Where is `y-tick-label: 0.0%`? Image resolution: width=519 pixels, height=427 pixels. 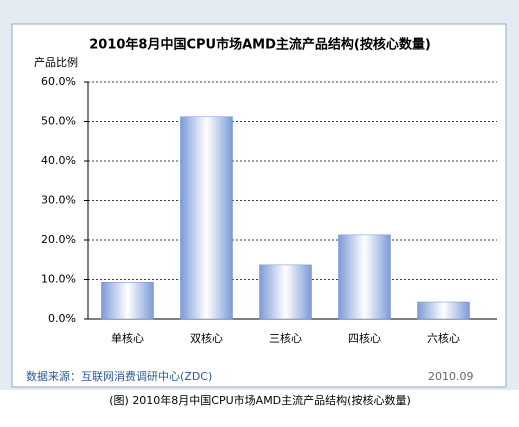
y-tick-label: 0.0% is located at coordinates (62, 318).